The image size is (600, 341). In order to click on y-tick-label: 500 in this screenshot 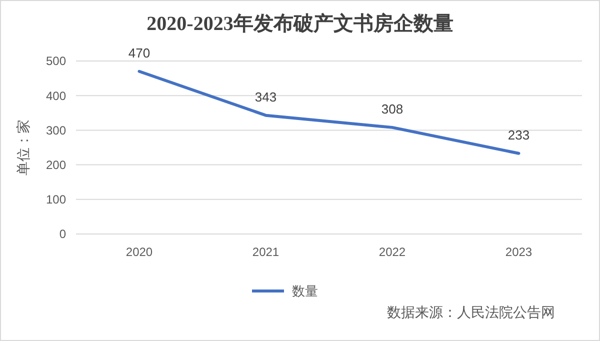, I will do `click(56, 61)`.